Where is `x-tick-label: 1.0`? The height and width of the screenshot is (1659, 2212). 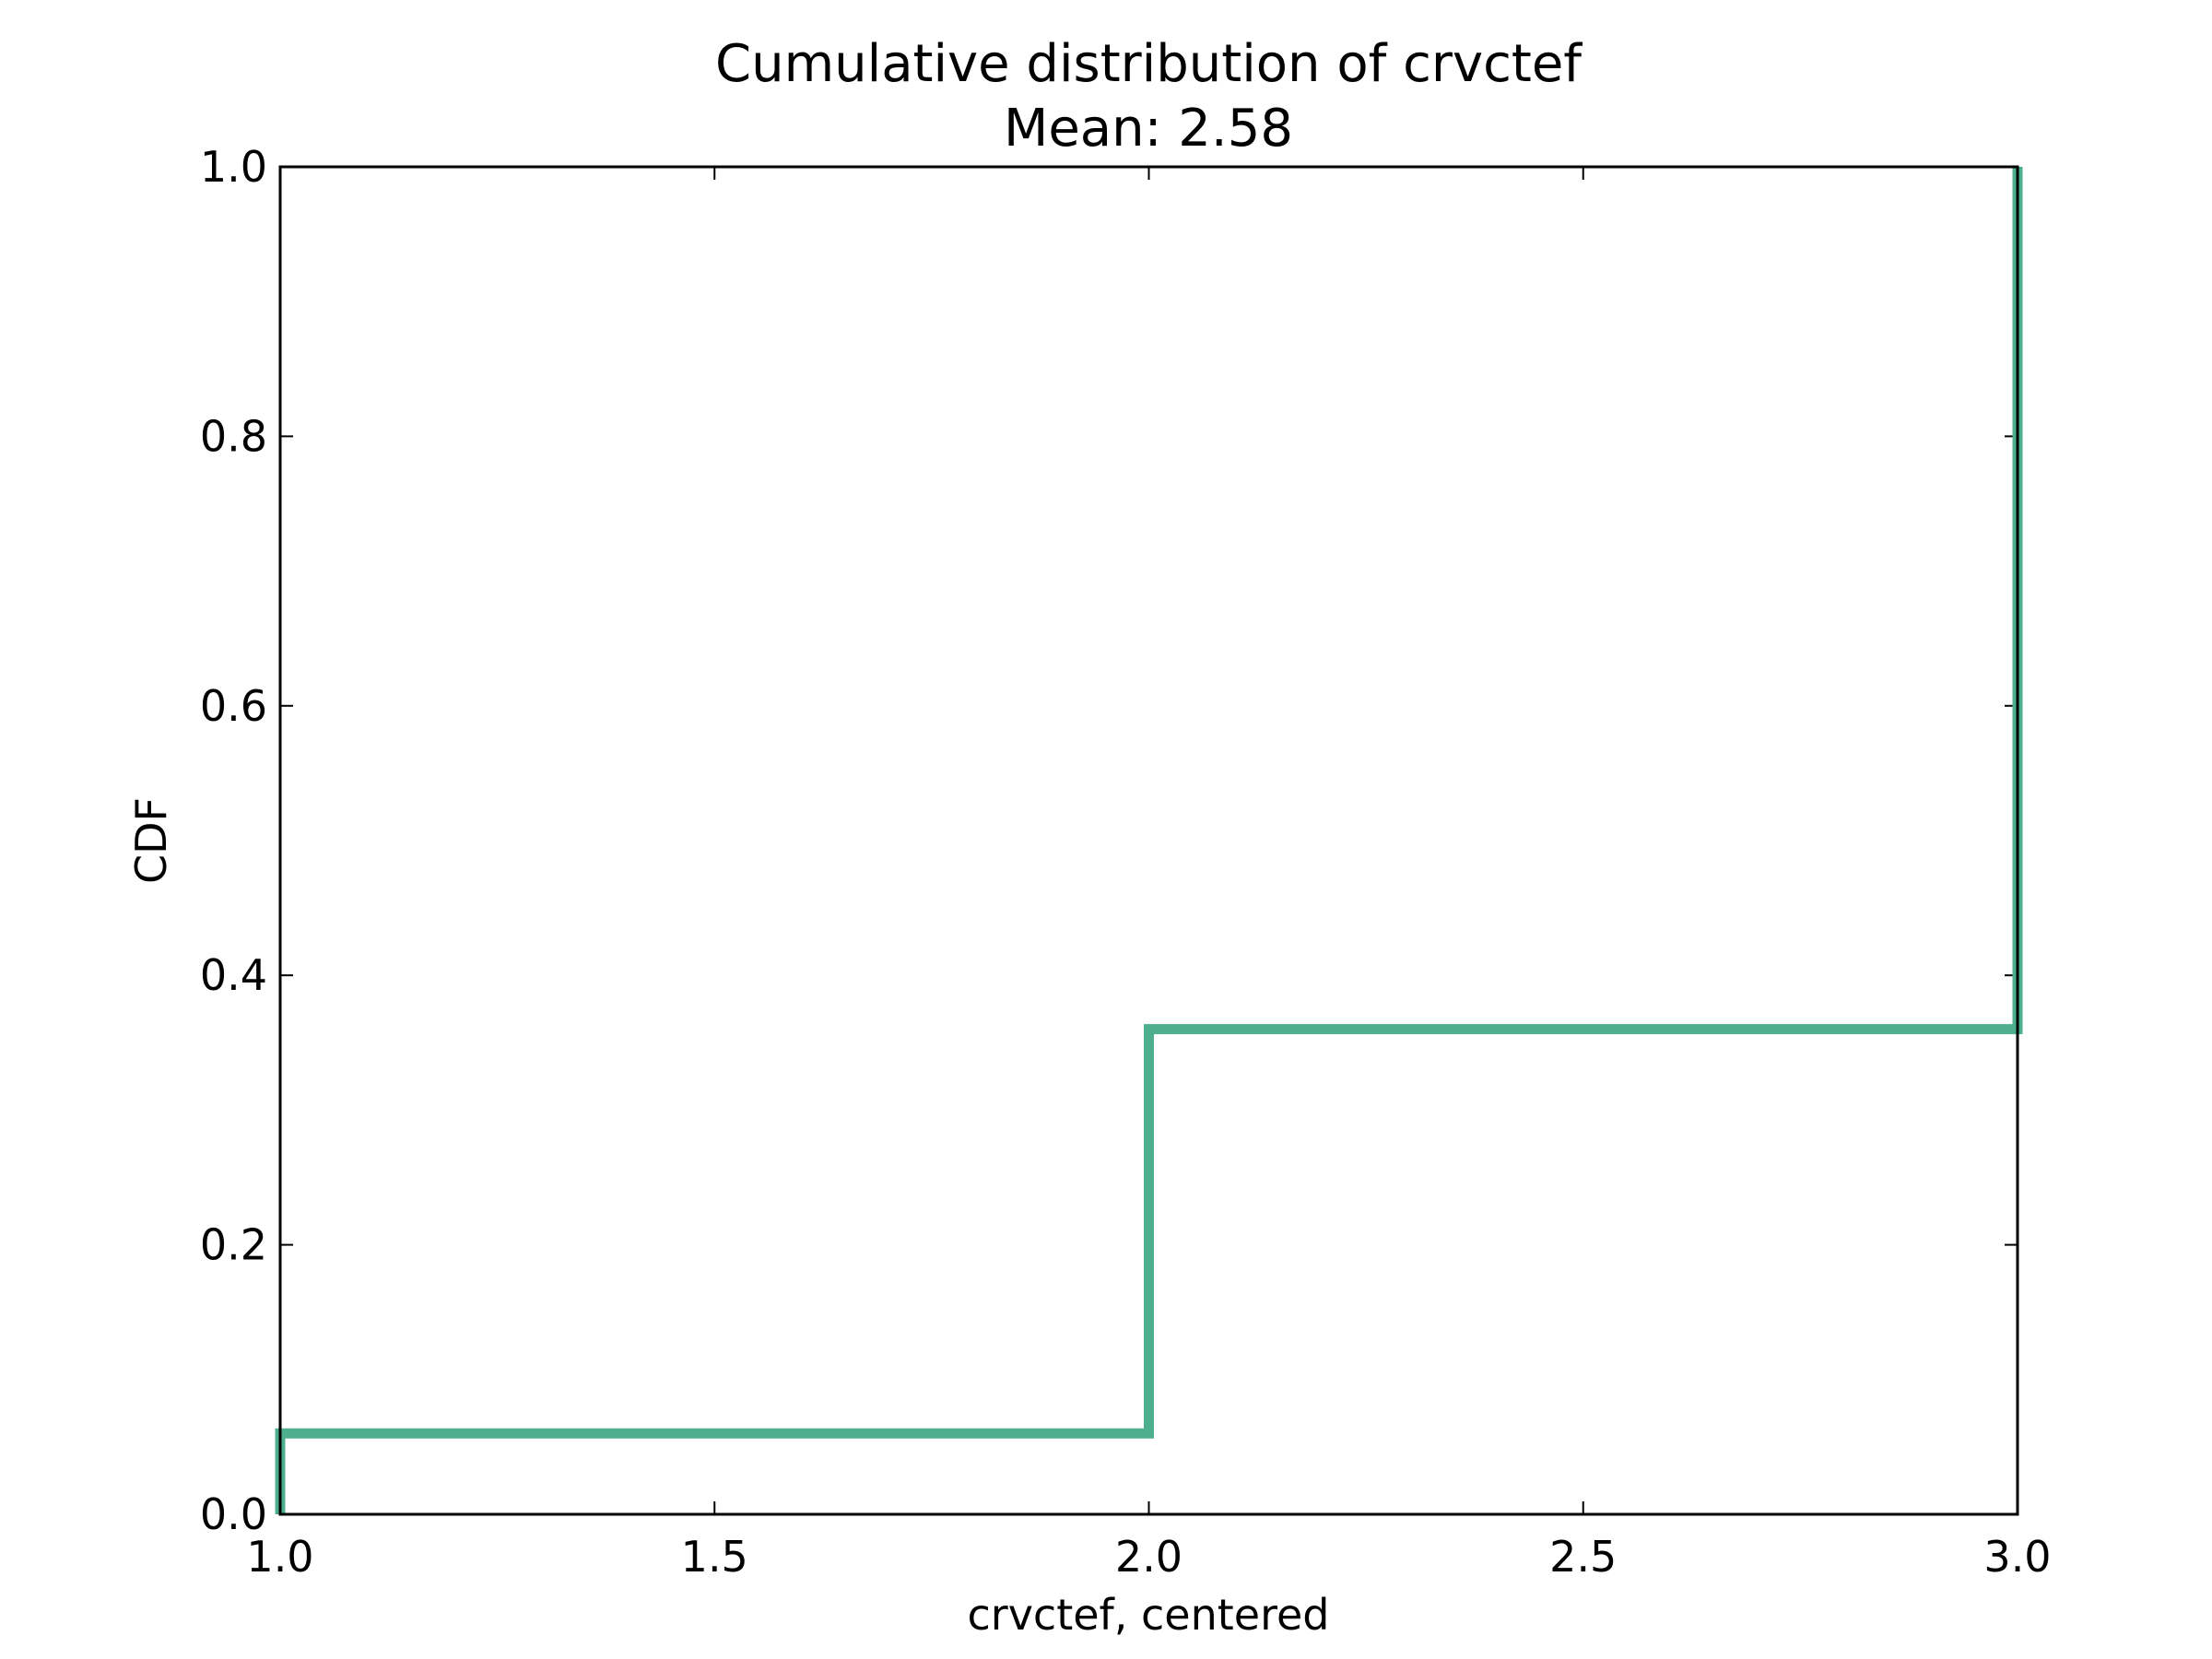
x-tick-label: 1.0 is located at coordinates (279, 1557).